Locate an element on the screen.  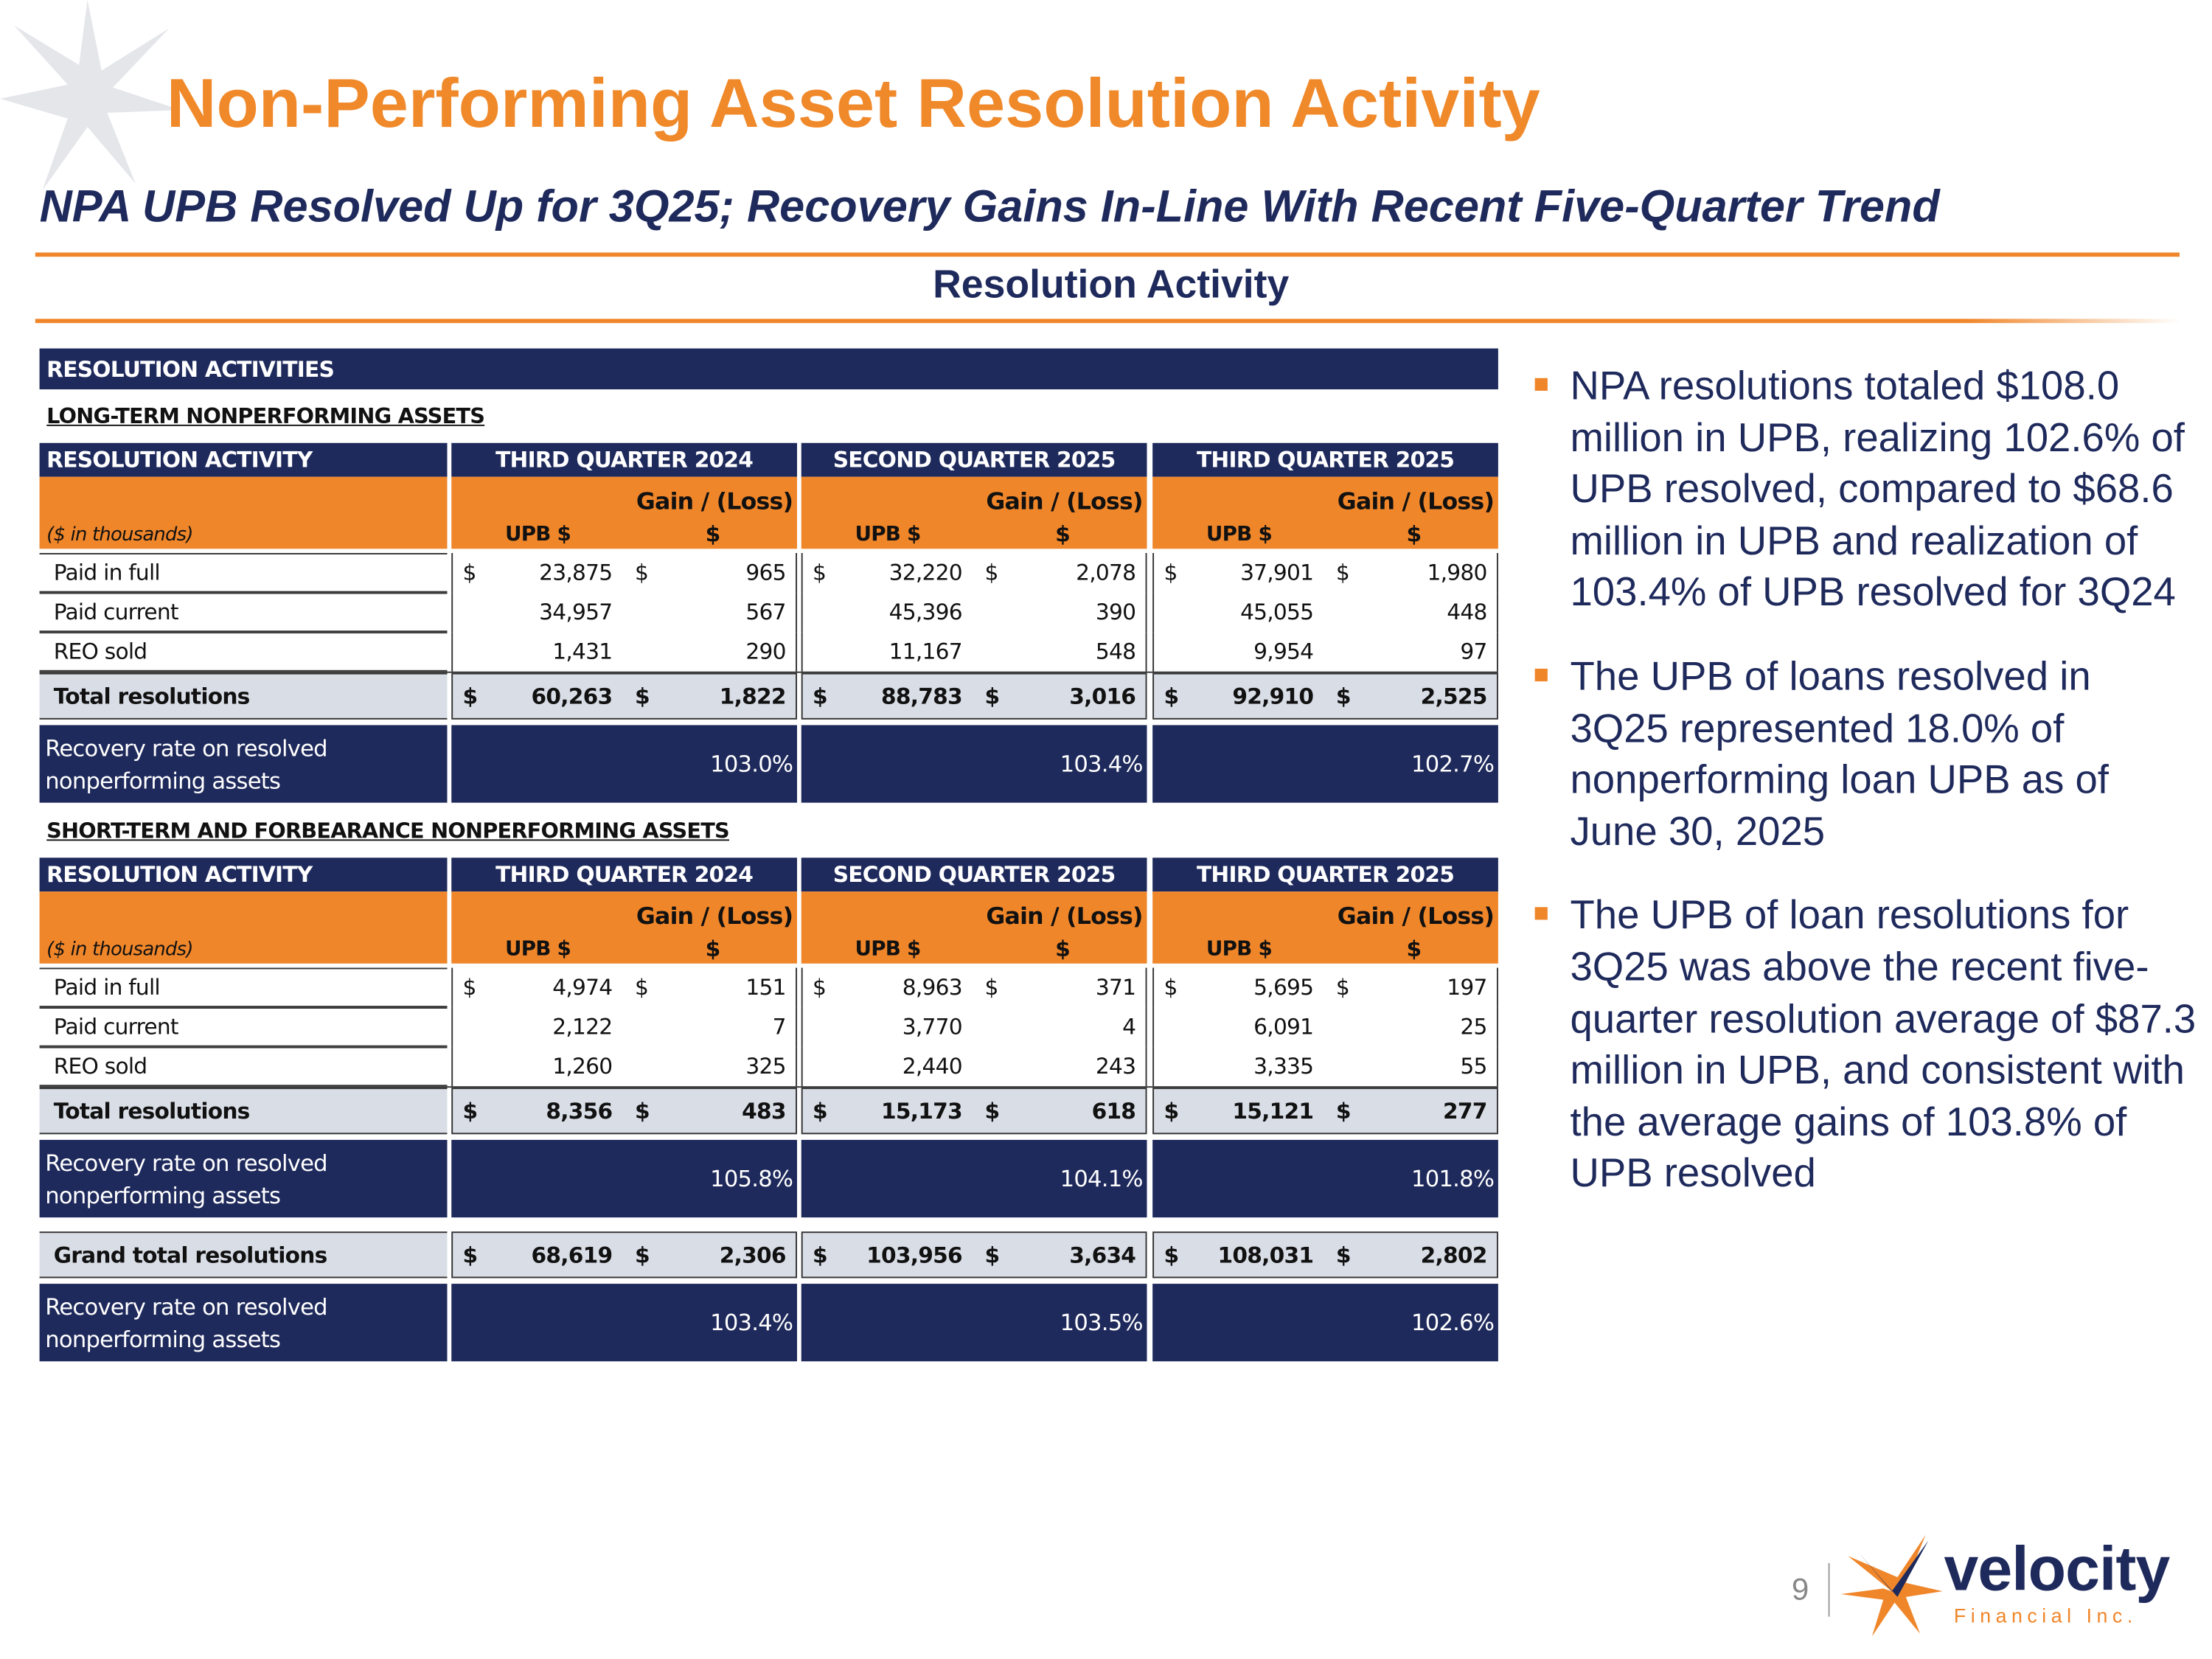
row-label: Paid current is located at coordinates (243, 612).